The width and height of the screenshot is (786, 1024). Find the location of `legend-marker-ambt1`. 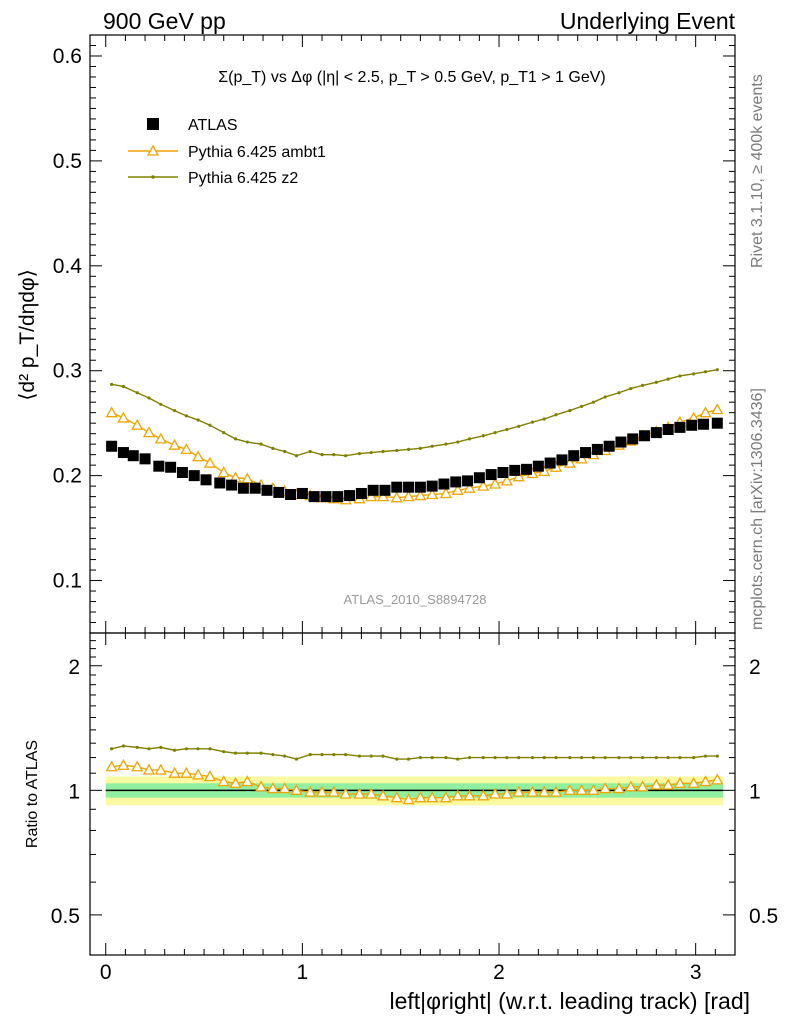

legend-marker-ambt1 is located at coordinates (153, 150).